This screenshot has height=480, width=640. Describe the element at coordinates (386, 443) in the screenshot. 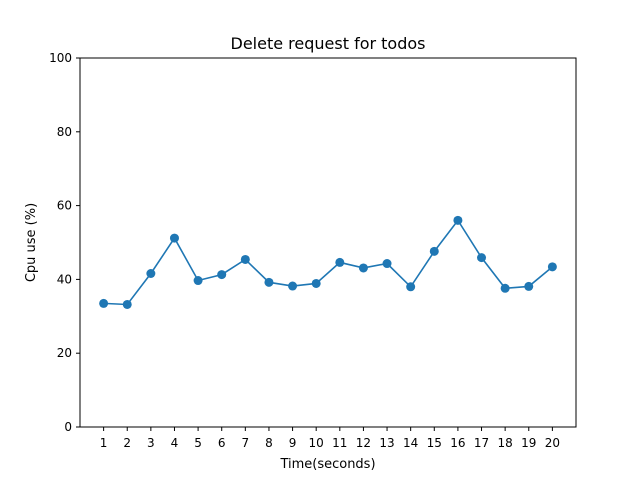

I see `x-tick-label: 13` at that location.